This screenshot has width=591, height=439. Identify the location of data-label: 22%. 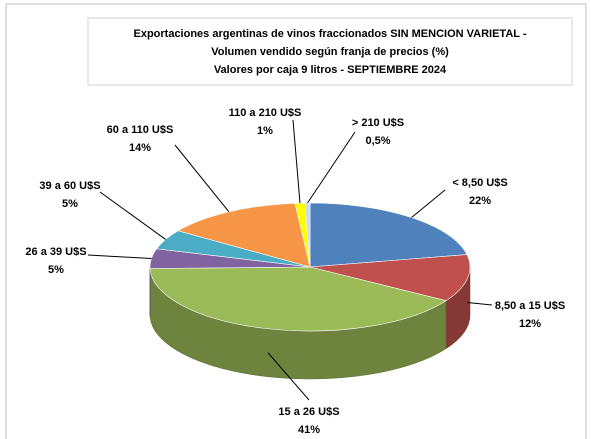
(480, 201).